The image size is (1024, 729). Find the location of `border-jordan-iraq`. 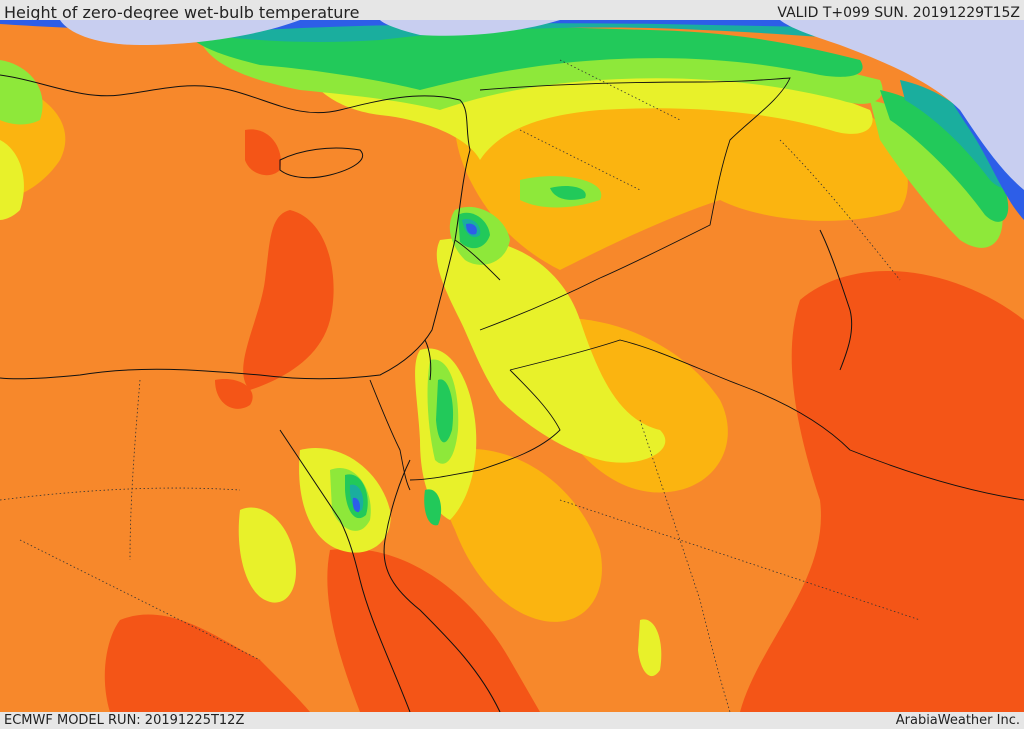

border-jordan-iraq is located at coordinates (540, 304).